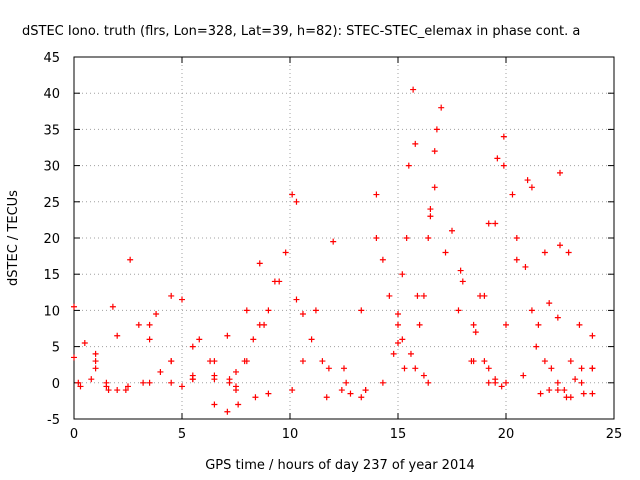  Describe the element at coordinates (614, 434) in the screenshot. I see `x-tick-label: 25` at that location.